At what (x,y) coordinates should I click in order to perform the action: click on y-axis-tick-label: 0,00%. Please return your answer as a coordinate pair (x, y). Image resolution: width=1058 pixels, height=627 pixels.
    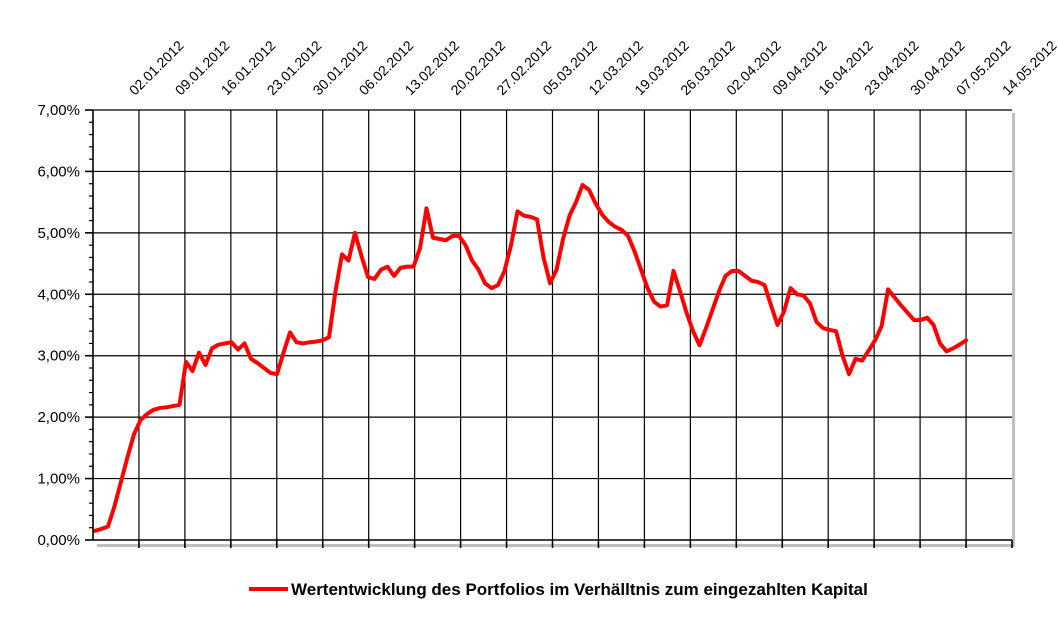
    Looking at the image, I should click on (58, 540).